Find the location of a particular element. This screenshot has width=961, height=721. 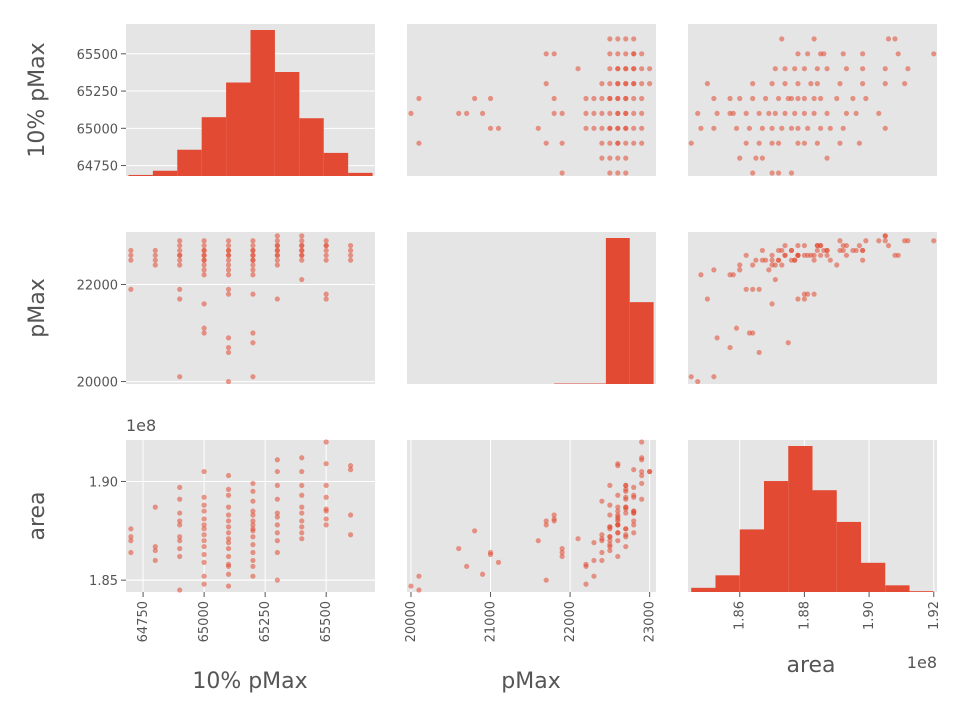

x-axis-label: 10% pMax is located at coordinates (249, 681).